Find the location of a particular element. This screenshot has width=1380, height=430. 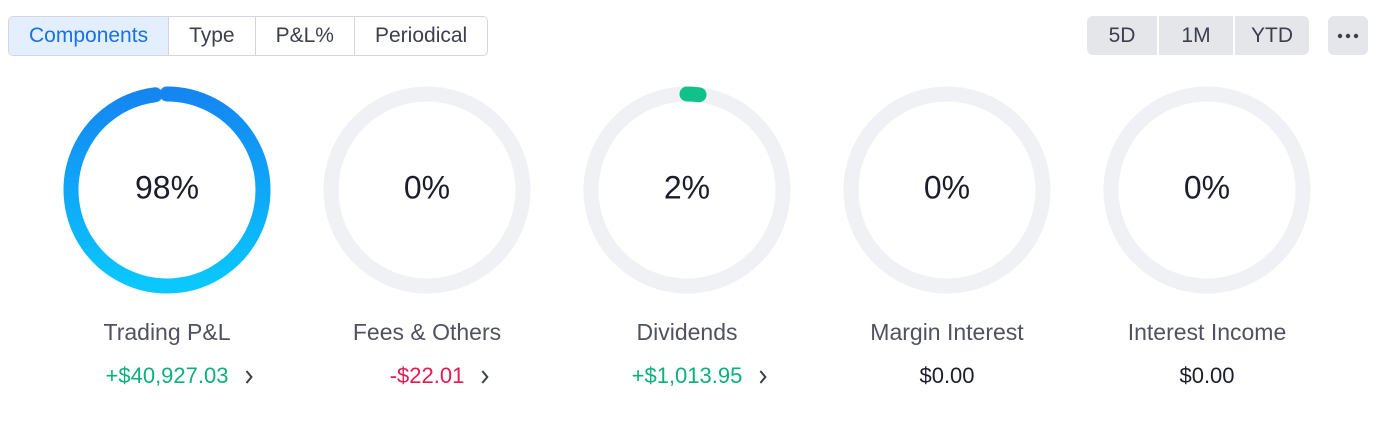

more-button is located at coordinates (1348, 35).